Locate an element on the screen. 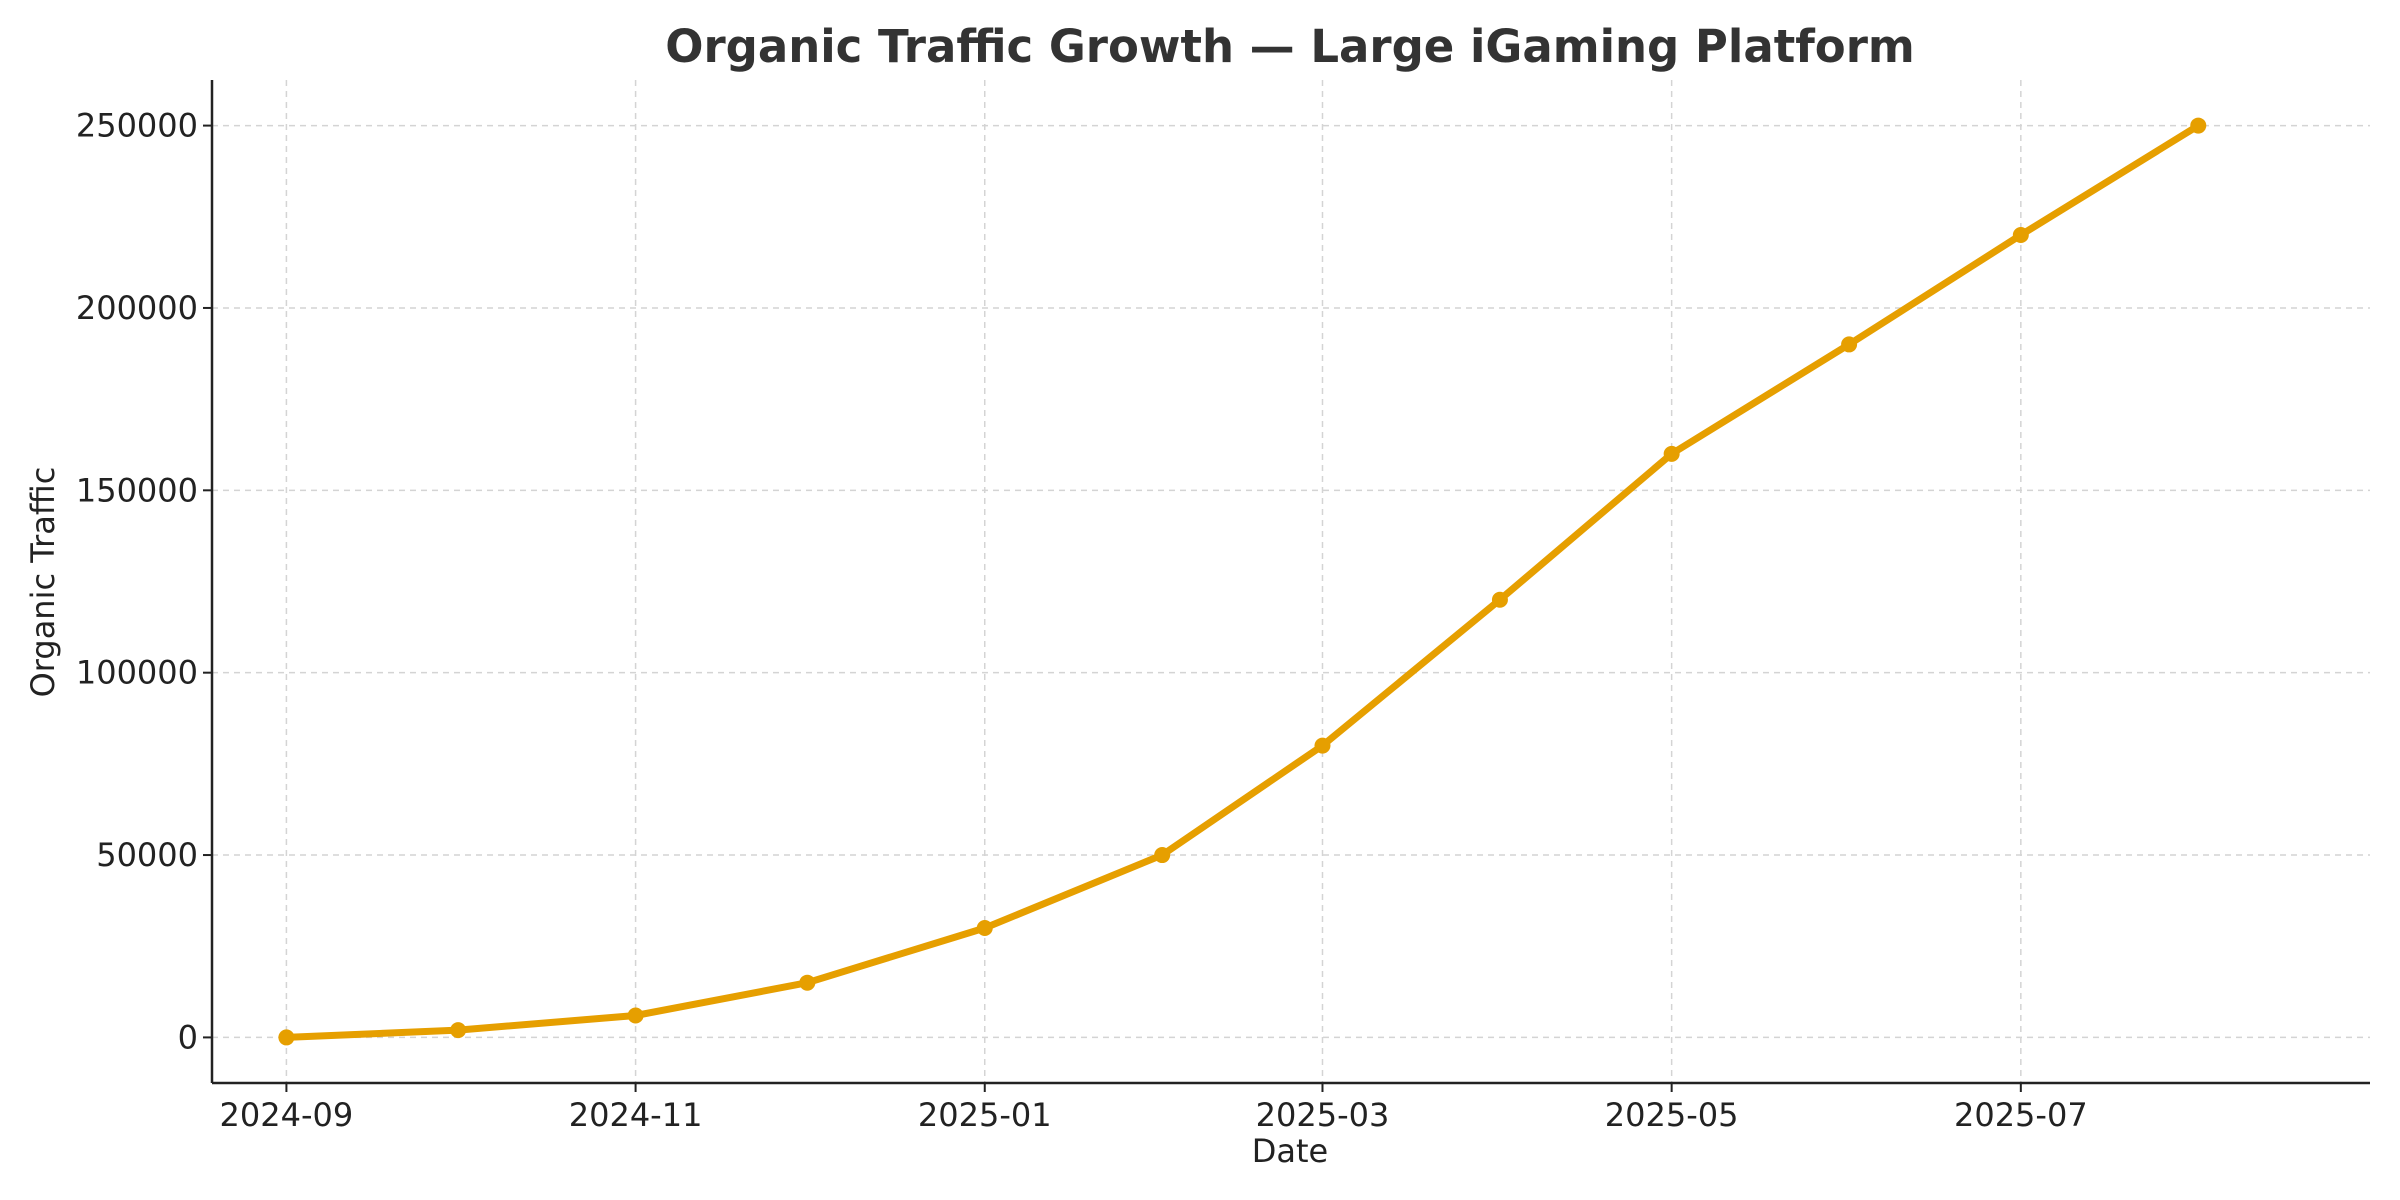  y-tick-label: 250000 is located at coordinates (137, 126).